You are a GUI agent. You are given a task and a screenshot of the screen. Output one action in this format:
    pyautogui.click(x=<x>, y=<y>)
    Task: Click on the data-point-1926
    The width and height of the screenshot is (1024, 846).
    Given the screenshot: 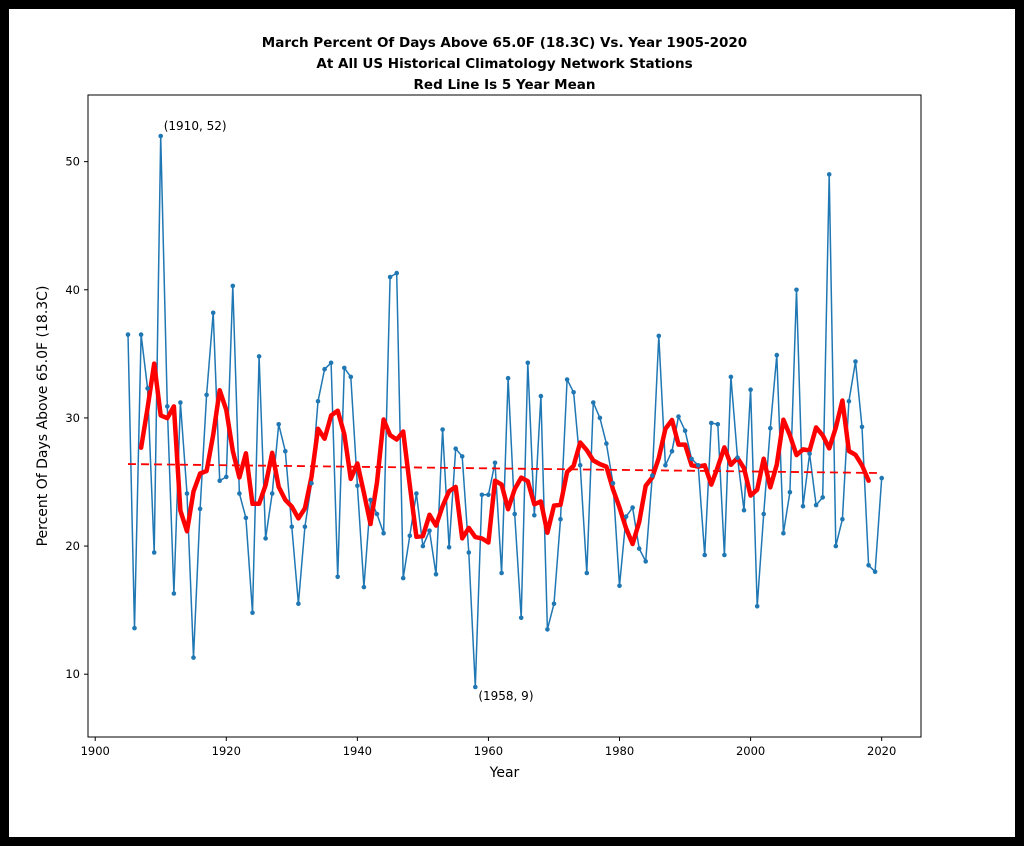 What is the action you would take?
    pyautogui.click(x=265, y=538)
    